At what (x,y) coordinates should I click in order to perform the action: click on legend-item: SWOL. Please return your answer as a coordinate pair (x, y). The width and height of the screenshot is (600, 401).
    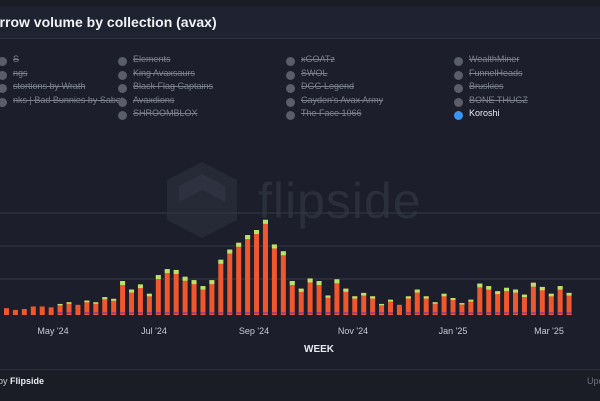
    Looking at the image, I should click on (314, 73).